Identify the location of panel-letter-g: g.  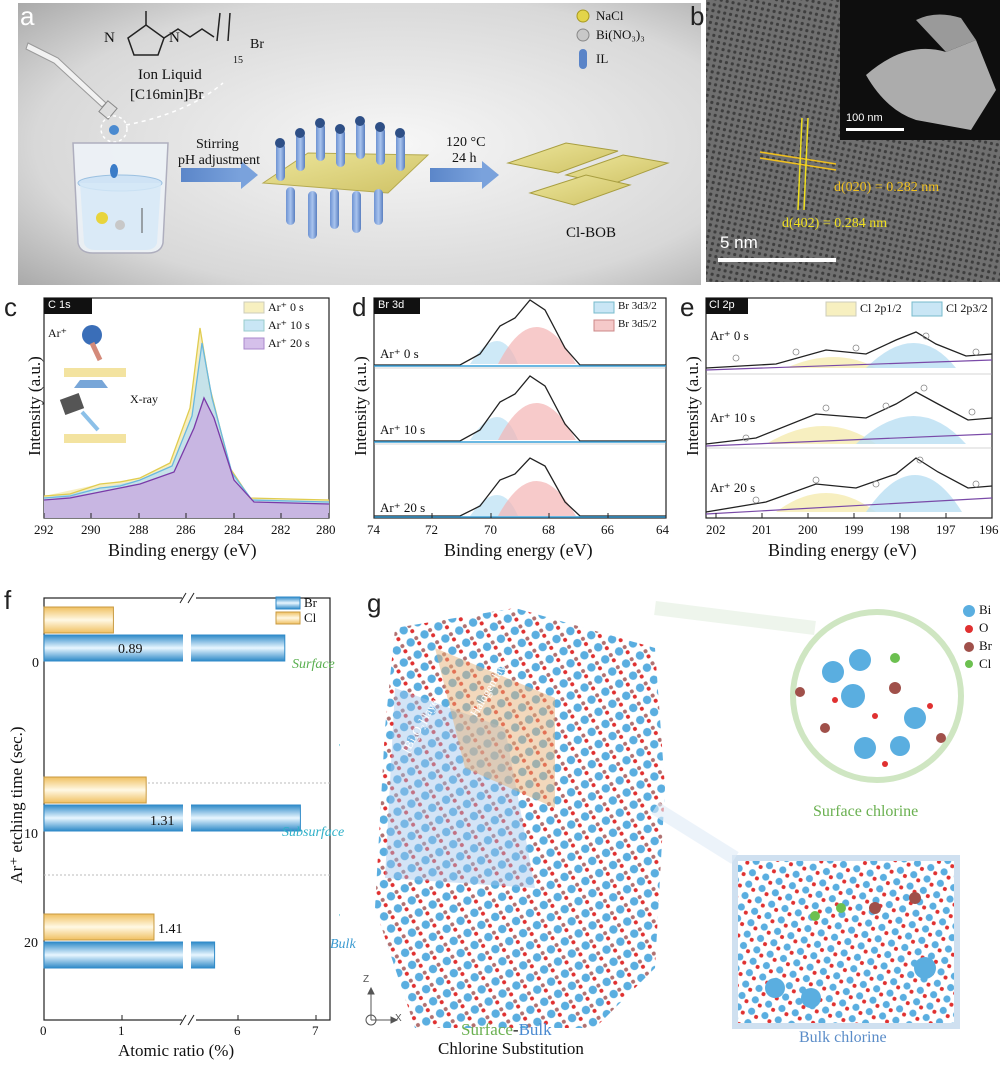
(374, 603).